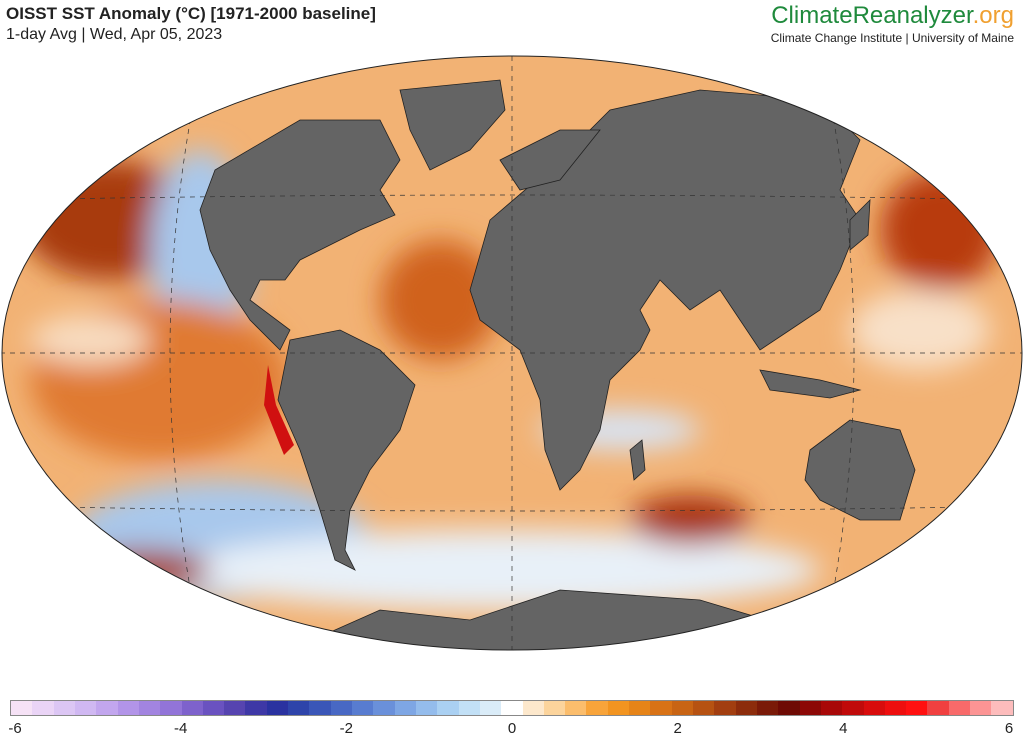 This screenshot has width=1024, height=741. I want to click on australia, so click(860, 470).